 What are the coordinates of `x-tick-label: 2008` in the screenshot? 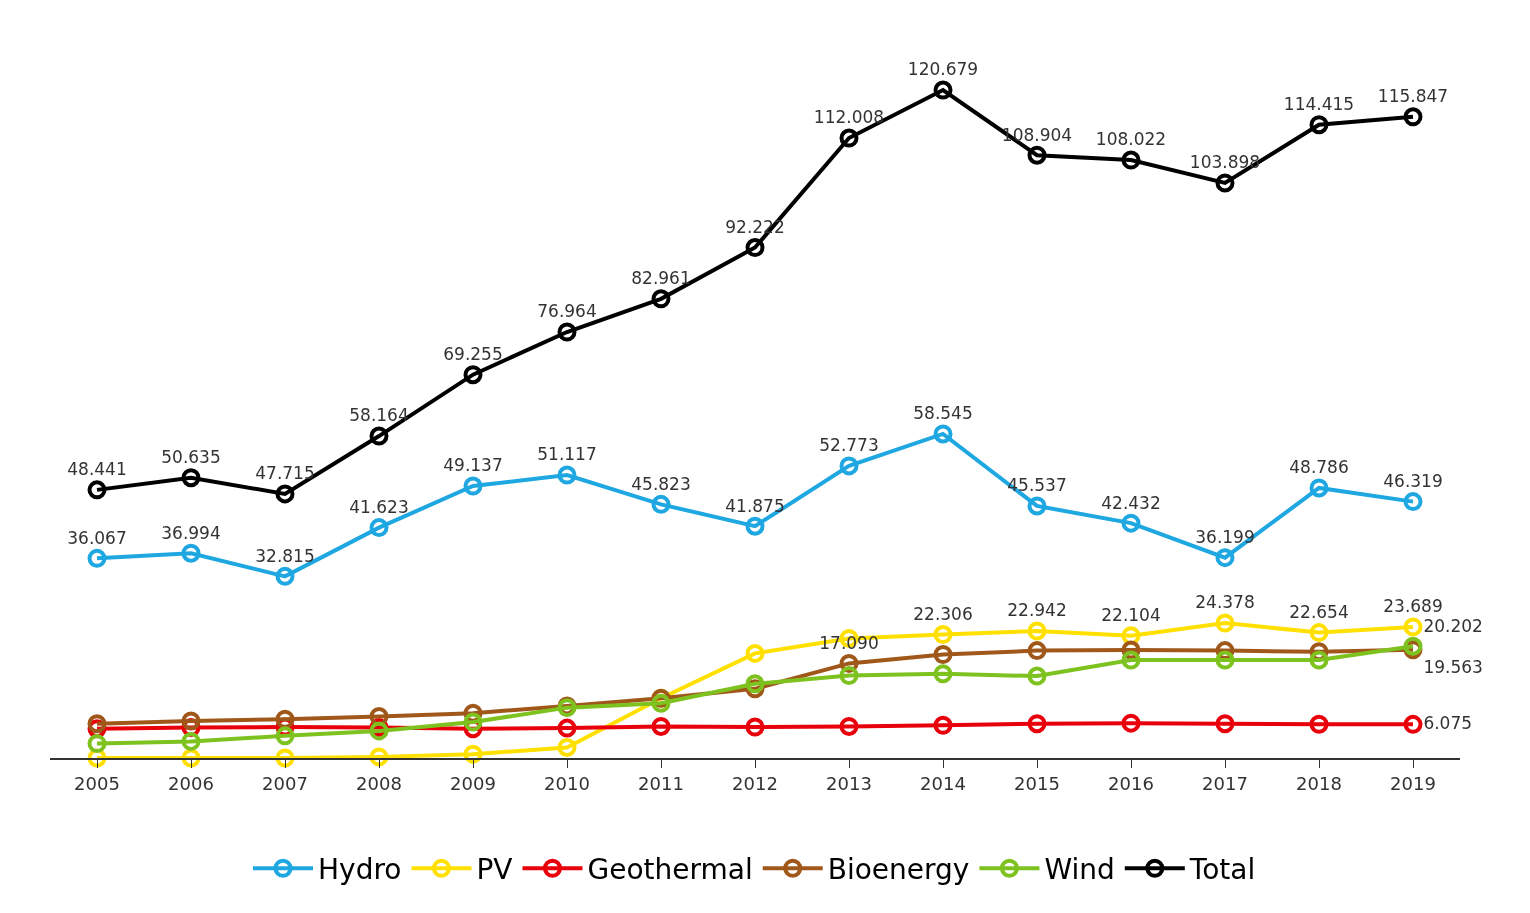 It's located at (379, 783).